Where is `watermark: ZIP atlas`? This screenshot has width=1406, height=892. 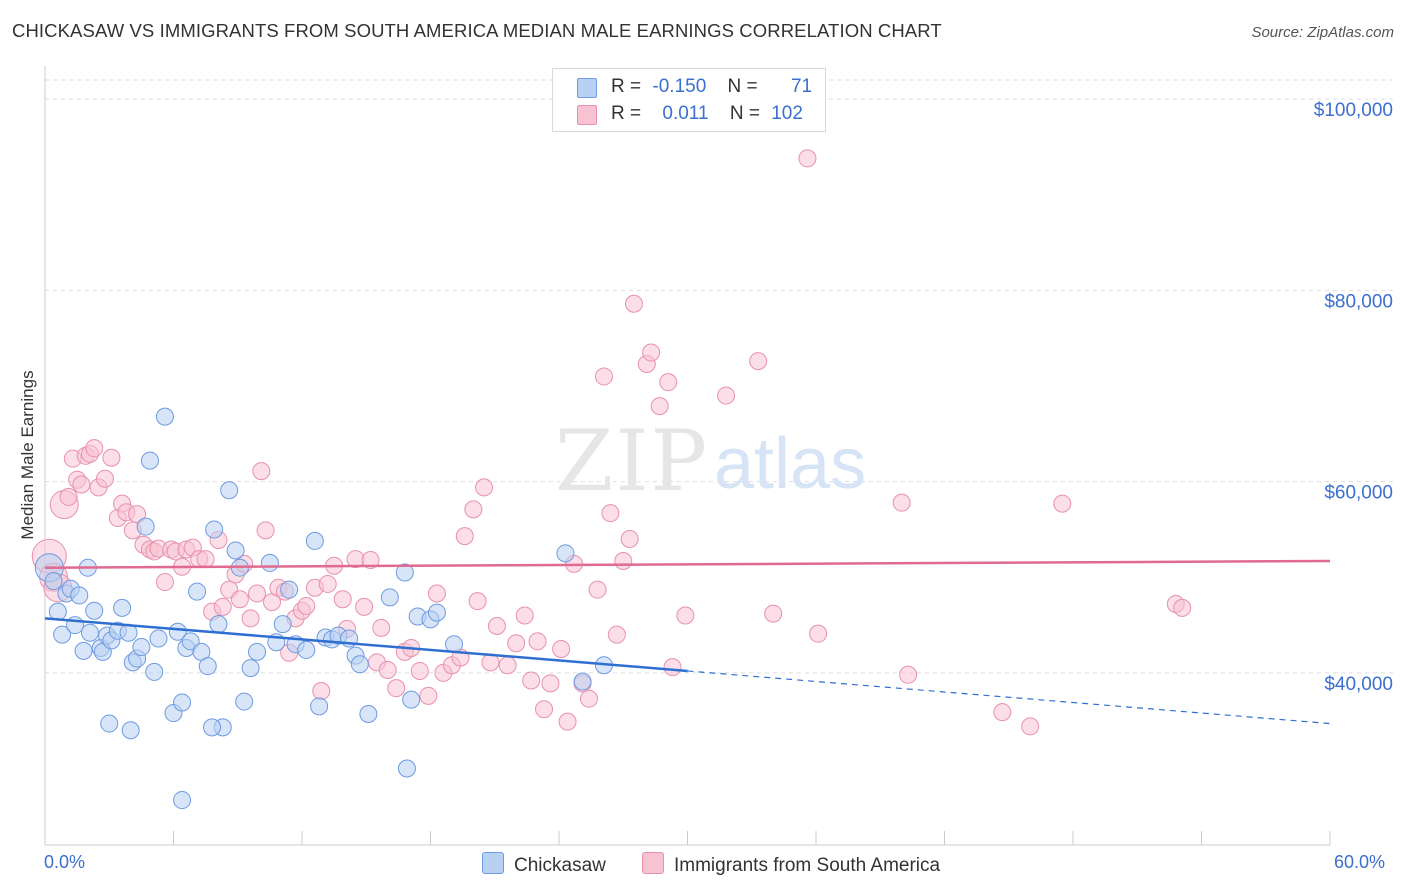 watermark: ZIP atlas is located at coordinates (710, 461).